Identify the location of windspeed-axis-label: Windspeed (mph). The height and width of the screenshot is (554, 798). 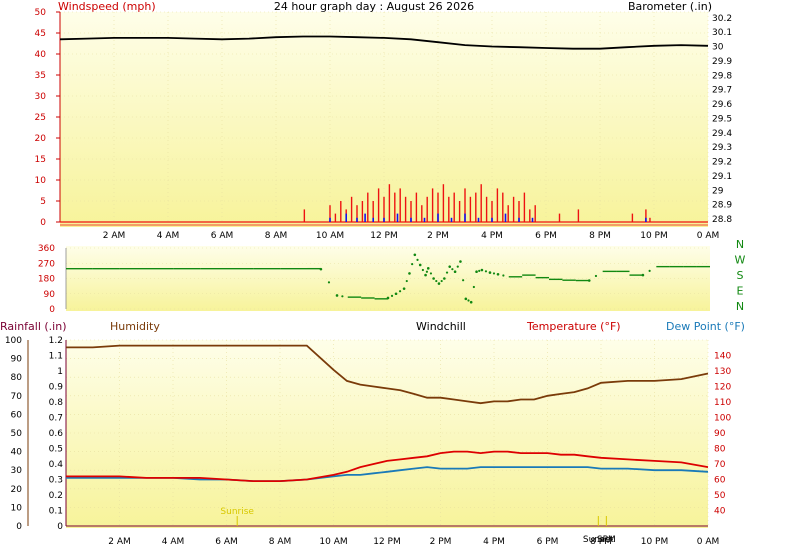
(107, 6).